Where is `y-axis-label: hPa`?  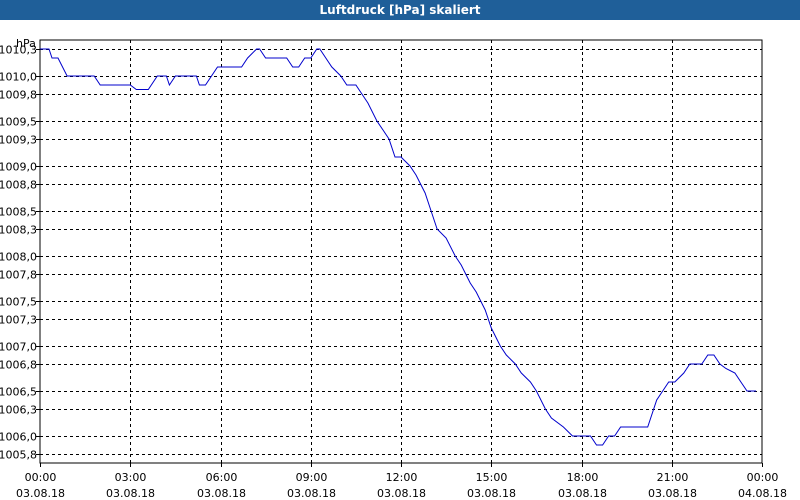
y-axis-label: hPa is located at coordinates (26, 43).